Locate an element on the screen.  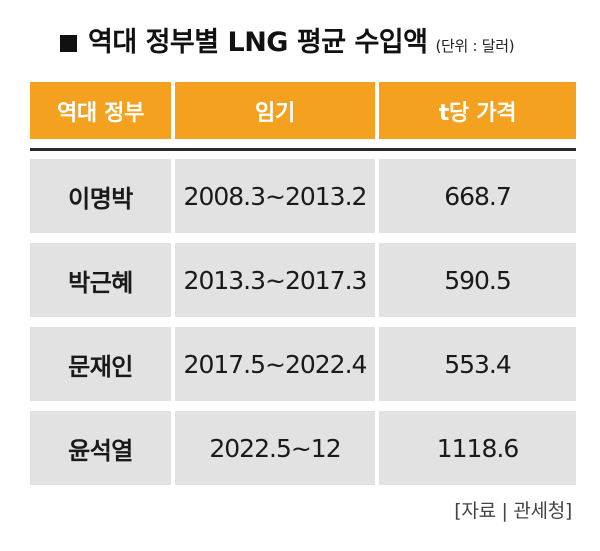
table-row: 이명박 2008.3~2013.2 668.7 is located at coordinates (303, 196).